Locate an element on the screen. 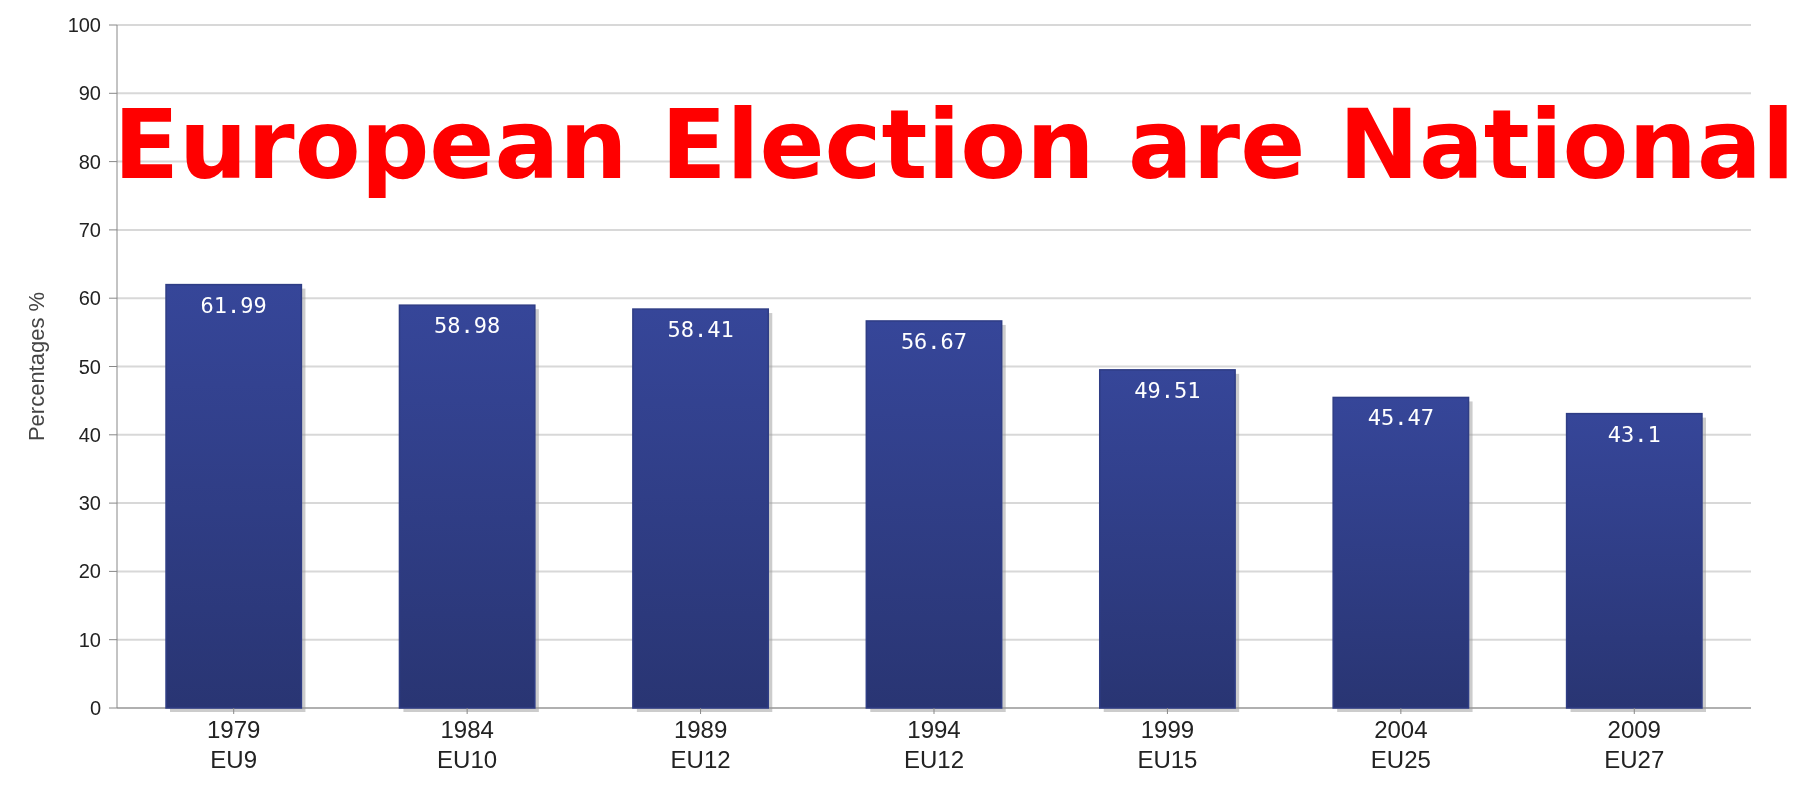  x-tick-label: 2009 EU27 is located at coordinates (1634, 744).